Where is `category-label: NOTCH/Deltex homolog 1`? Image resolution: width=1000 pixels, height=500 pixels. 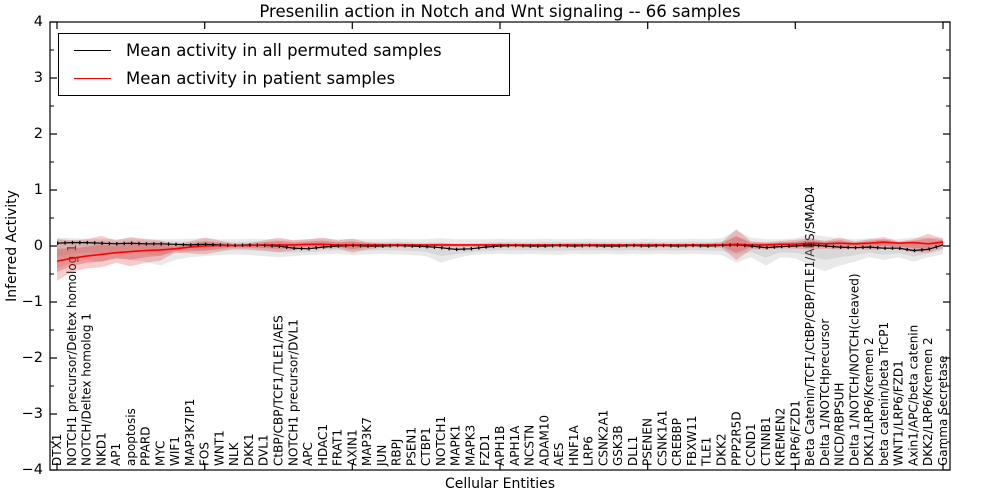
category-label: NOTCH/Deltex homolog 1 is located at coordinates (87, 389).